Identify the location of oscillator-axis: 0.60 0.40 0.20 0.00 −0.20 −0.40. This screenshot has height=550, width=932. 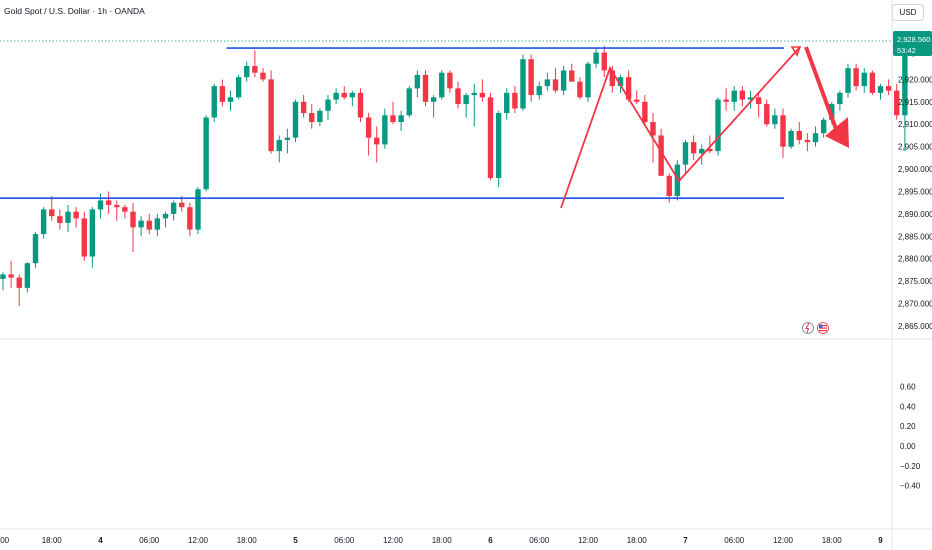
(910, 437).